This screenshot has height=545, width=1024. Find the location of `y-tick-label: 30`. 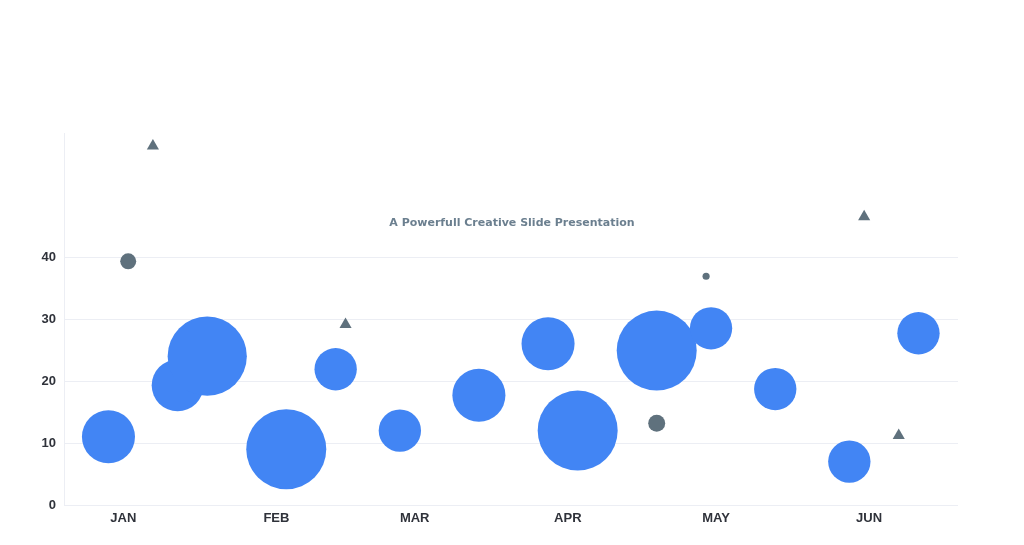

y-tick-label: 30 is located at coordinates (48, 318).